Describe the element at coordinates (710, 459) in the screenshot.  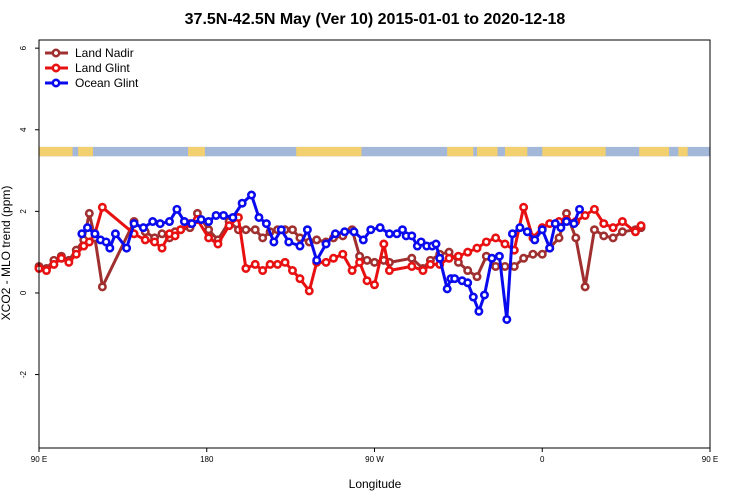
I see `x-tick-label: 90 E` at that location.